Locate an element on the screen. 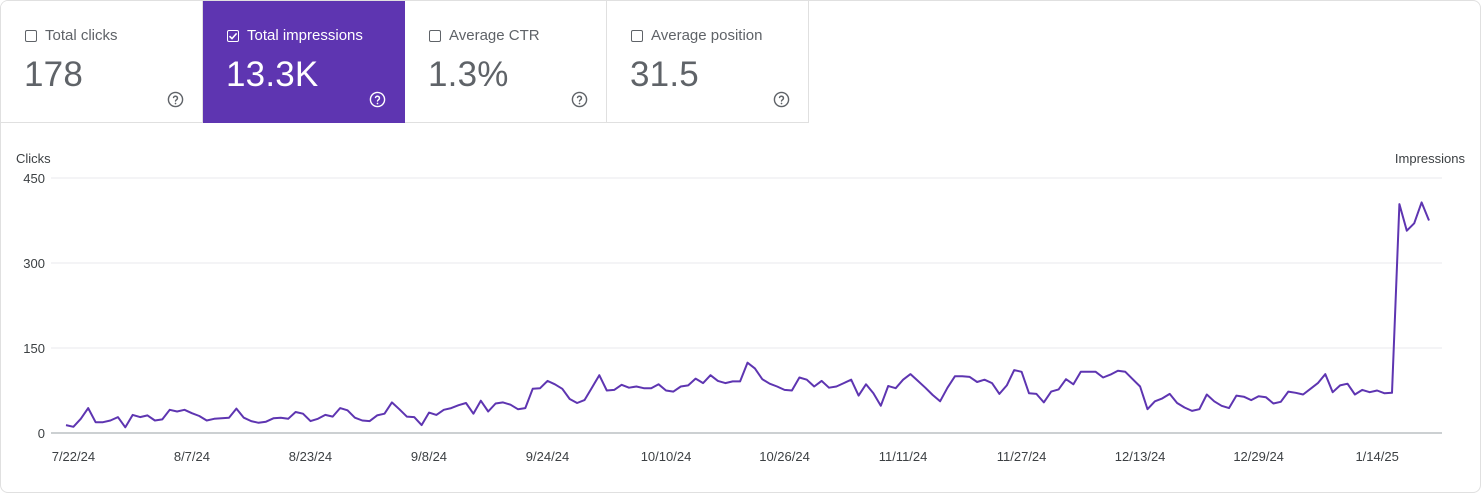 The width and height of the screenshot is (1481, 493). metric-value: 31.5 is located at coordinates (664, 74).